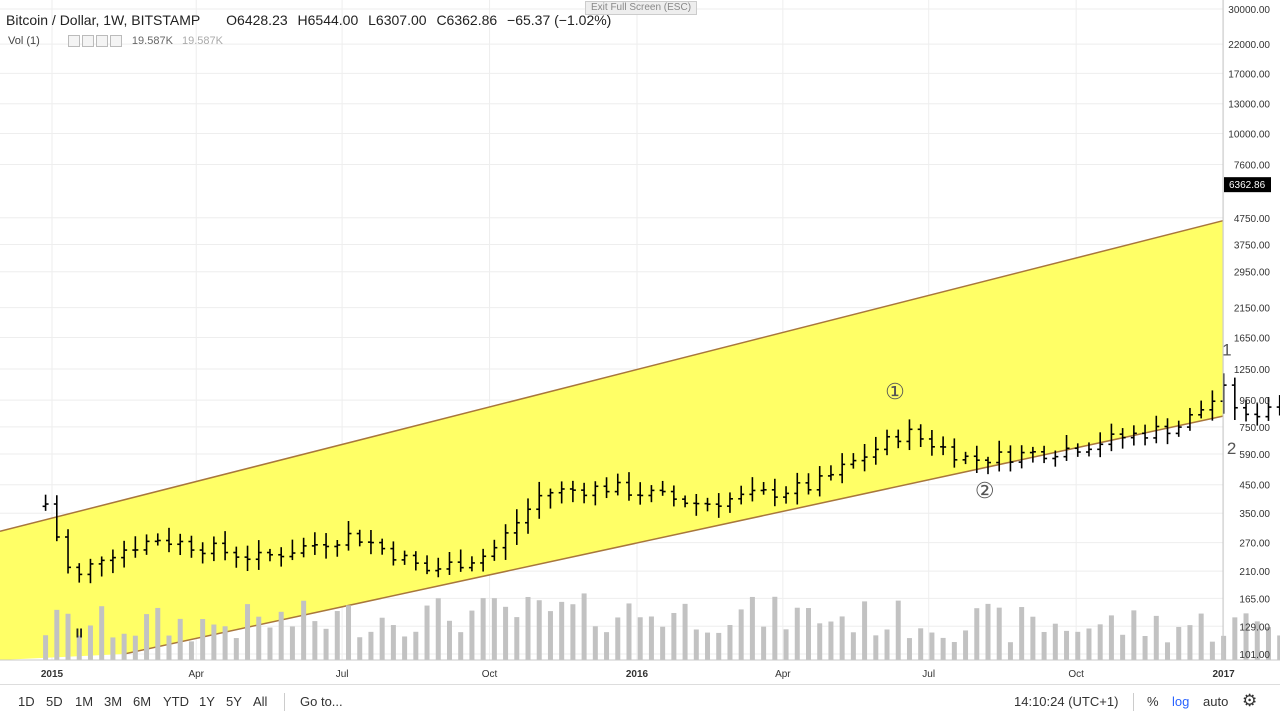 The width and height of the screenshot is (1280, 721). I want to click on volume-bars, so click(661, 626).